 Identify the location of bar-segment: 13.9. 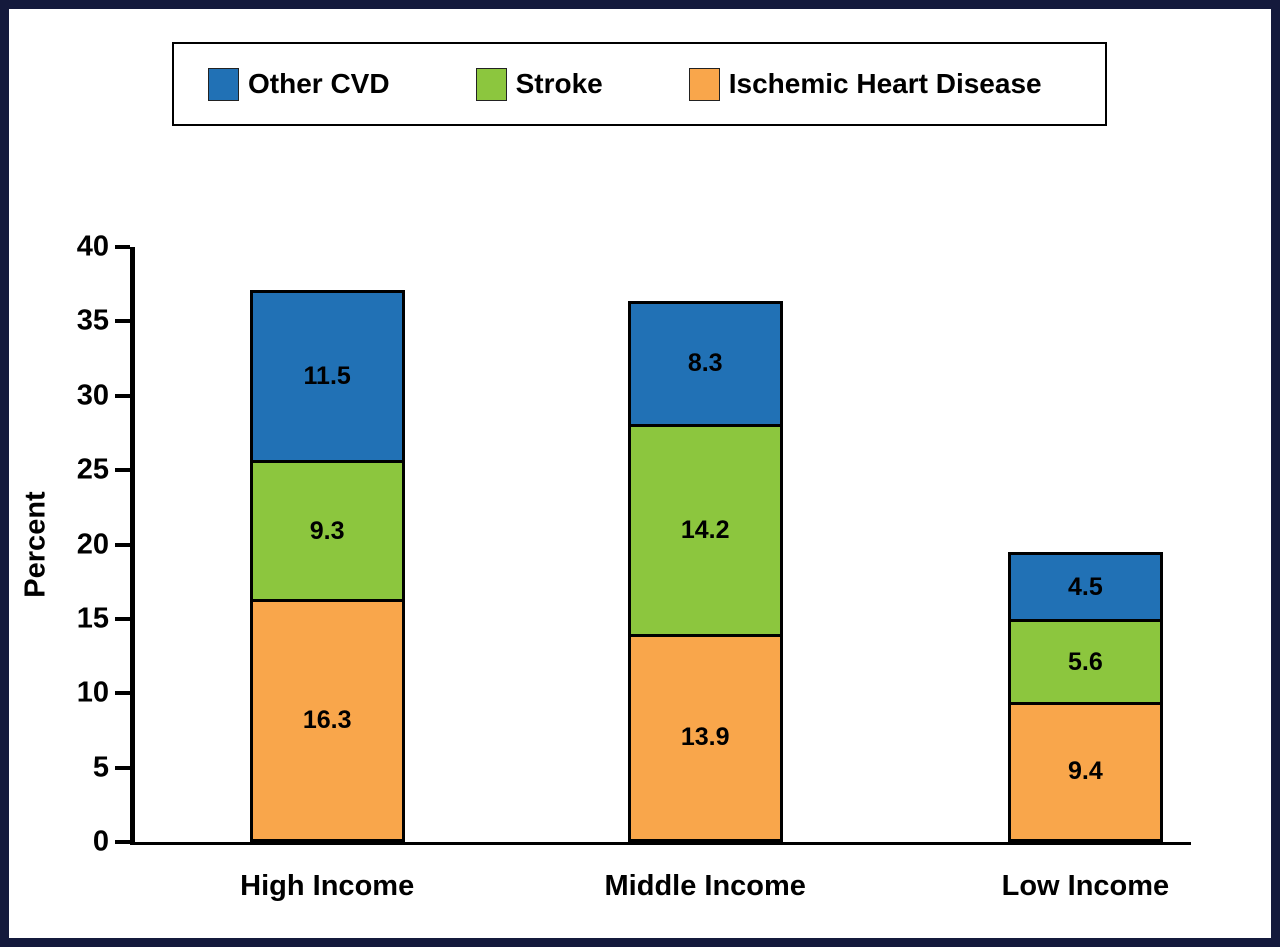
(705, 737).